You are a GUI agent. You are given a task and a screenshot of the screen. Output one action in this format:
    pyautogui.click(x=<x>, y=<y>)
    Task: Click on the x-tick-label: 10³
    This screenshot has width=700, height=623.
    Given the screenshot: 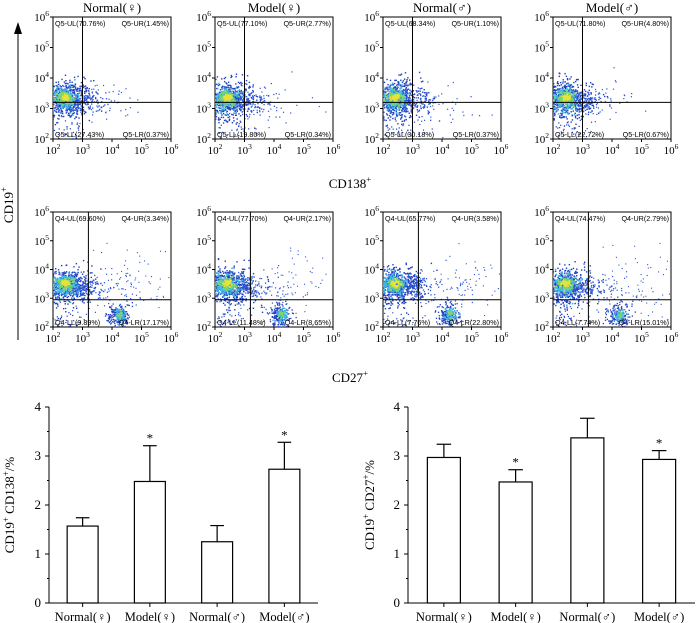 What is the action you would take?
    pyautogui.click(x=412, y=337)
    